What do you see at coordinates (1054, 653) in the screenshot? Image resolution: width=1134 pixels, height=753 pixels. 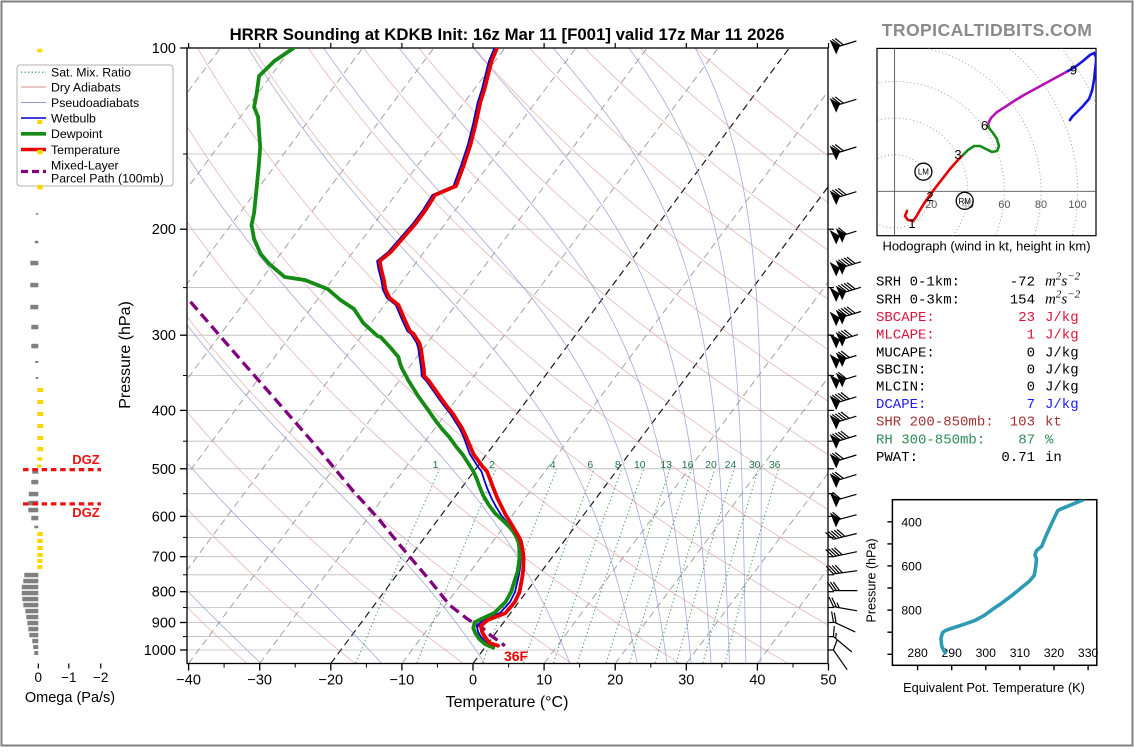 I see `svg-text: 320` at bounding box center [1054, 653].